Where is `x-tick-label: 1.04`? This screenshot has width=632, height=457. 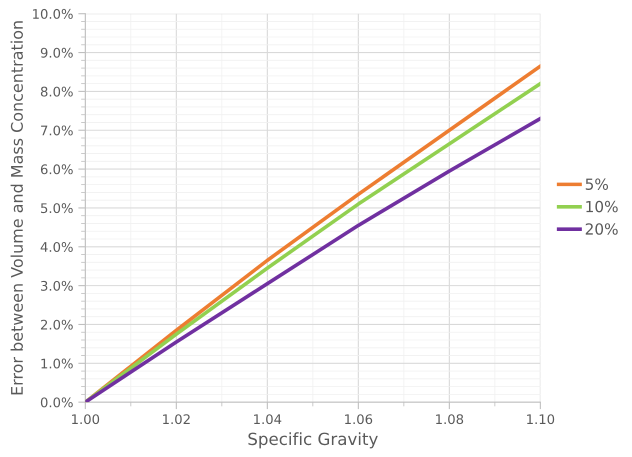
x-tick-label: 1.04 is located at coordinates (268, 419).